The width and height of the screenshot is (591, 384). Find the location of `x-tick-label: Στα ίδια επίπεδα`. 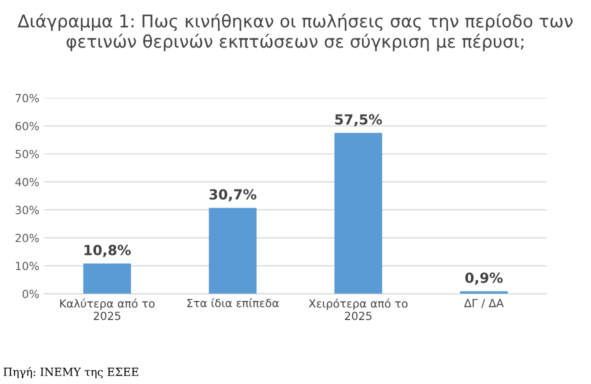

x-tick-label: Στα ίδια επίπεδα is located at coordinates (233, 303).